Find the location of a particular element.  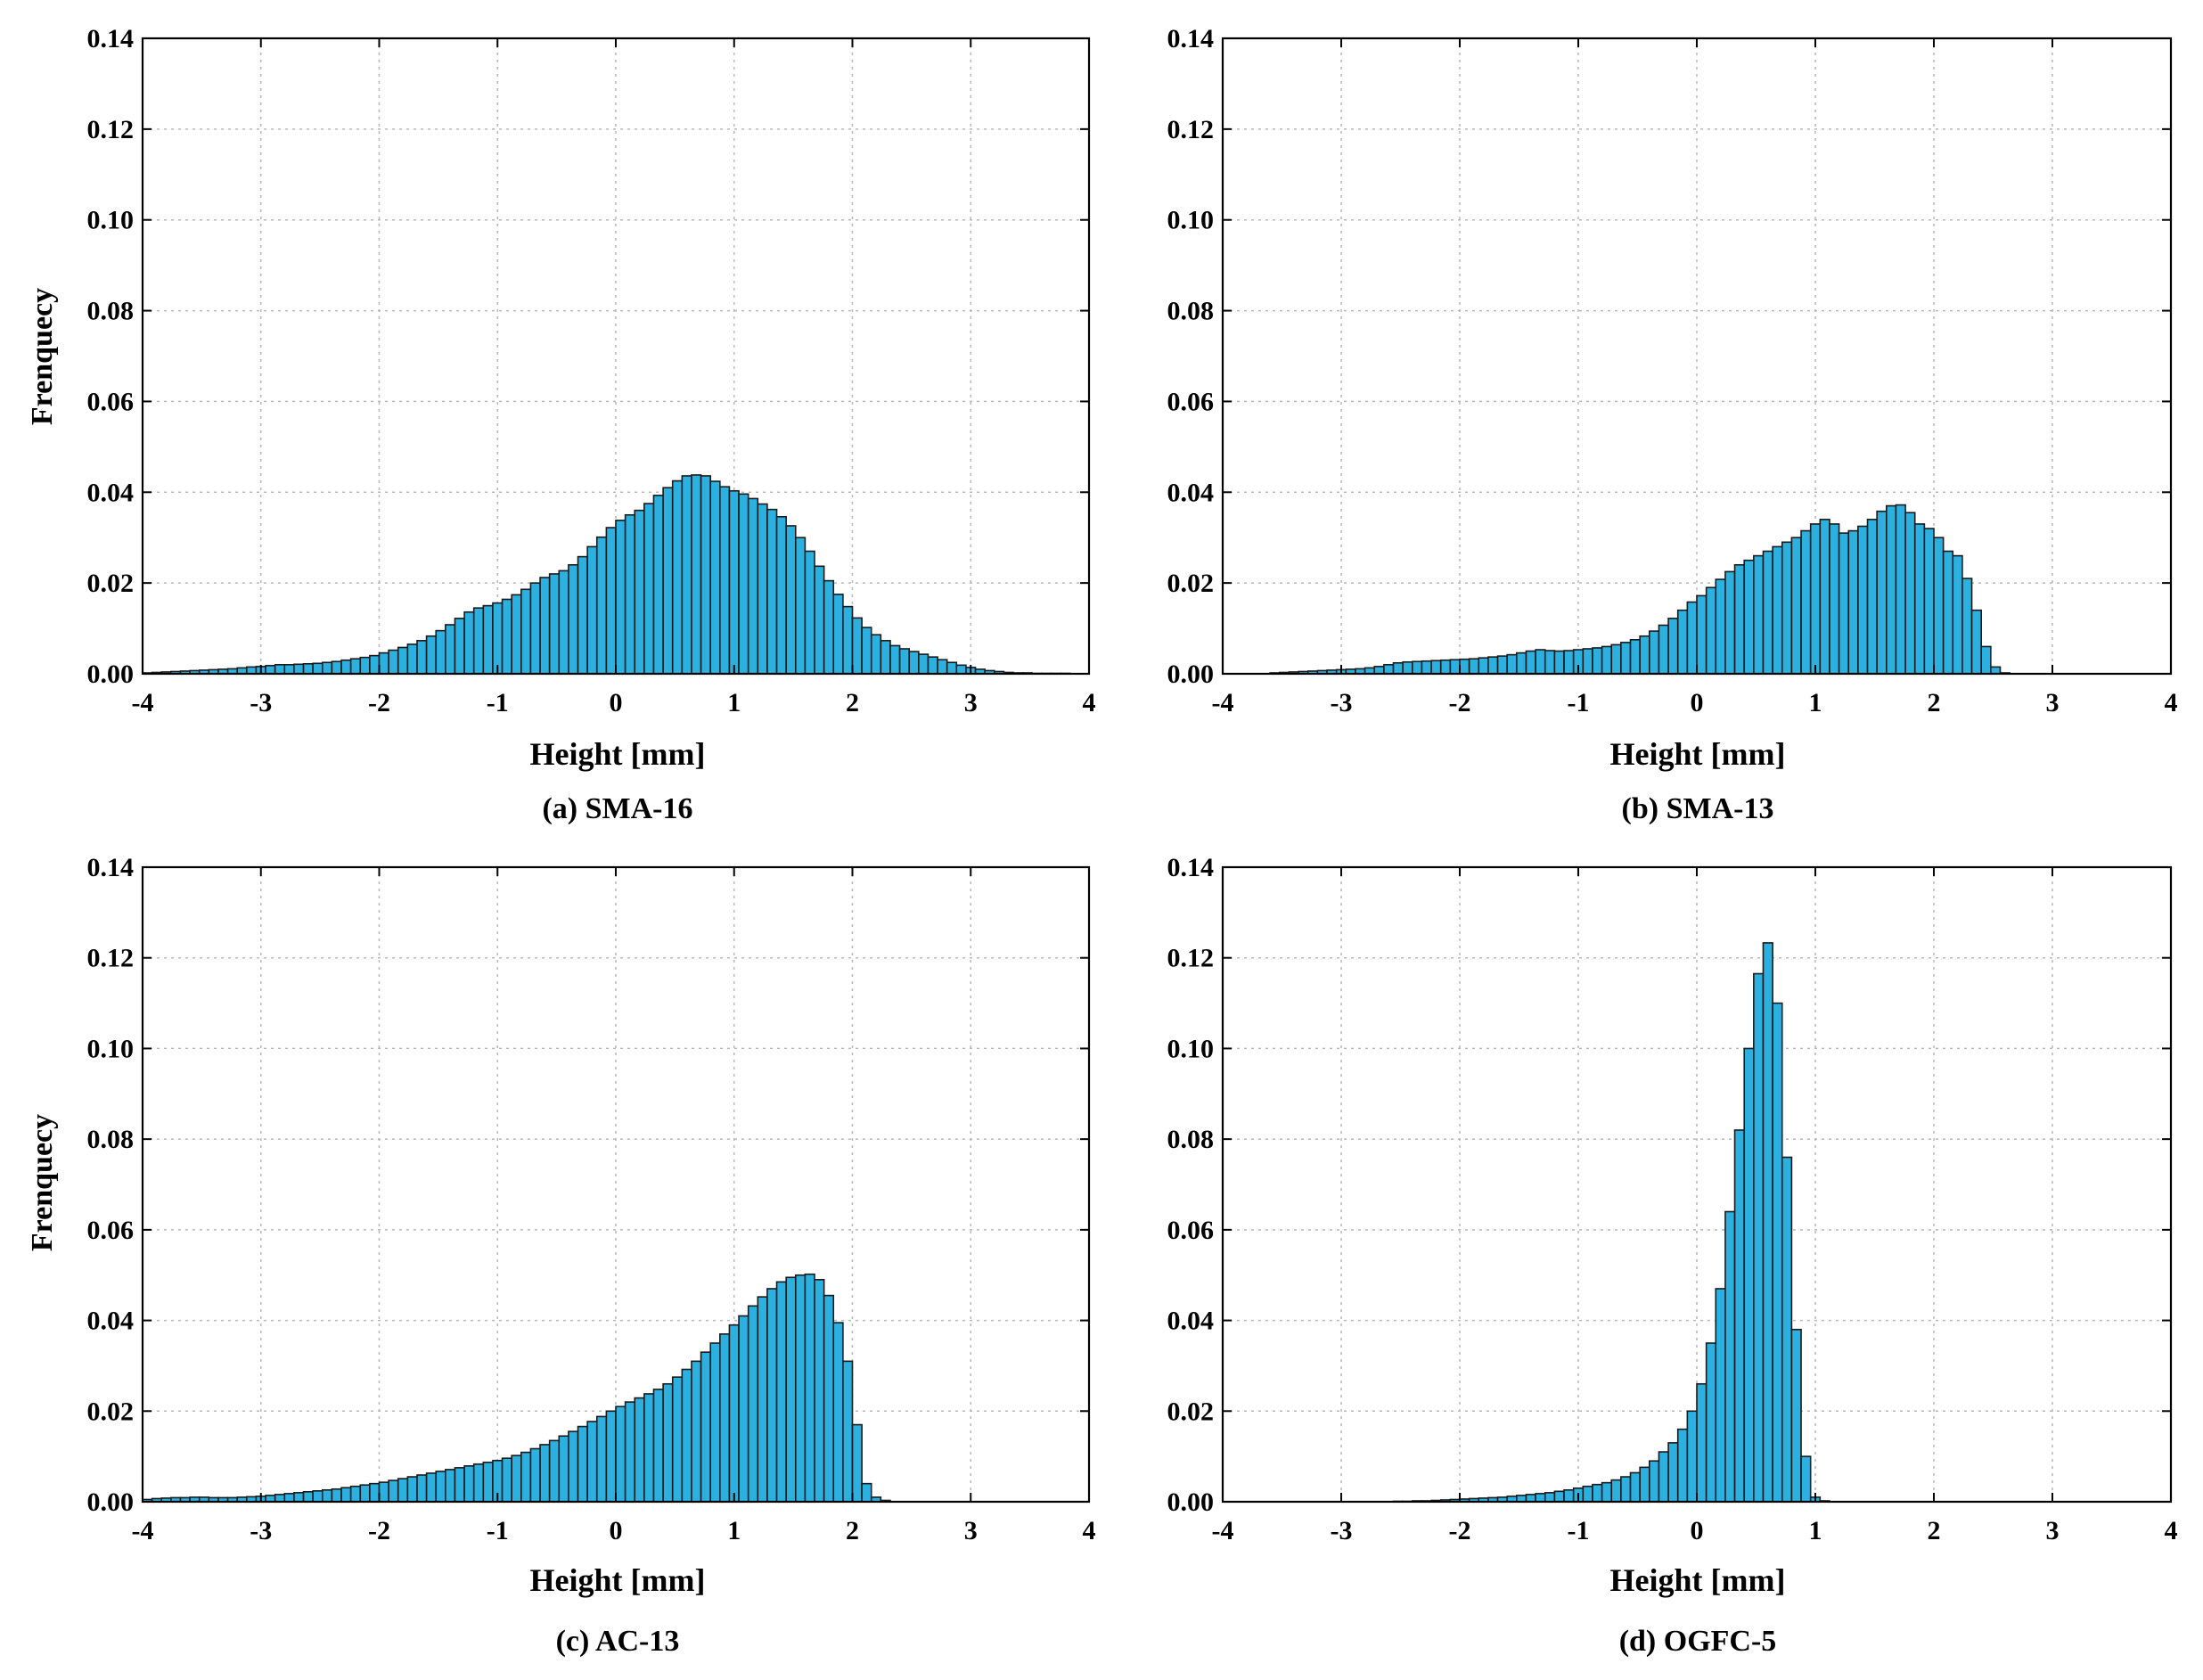

y-tick-label: 0.10 is located at coordinates (1191, 220).